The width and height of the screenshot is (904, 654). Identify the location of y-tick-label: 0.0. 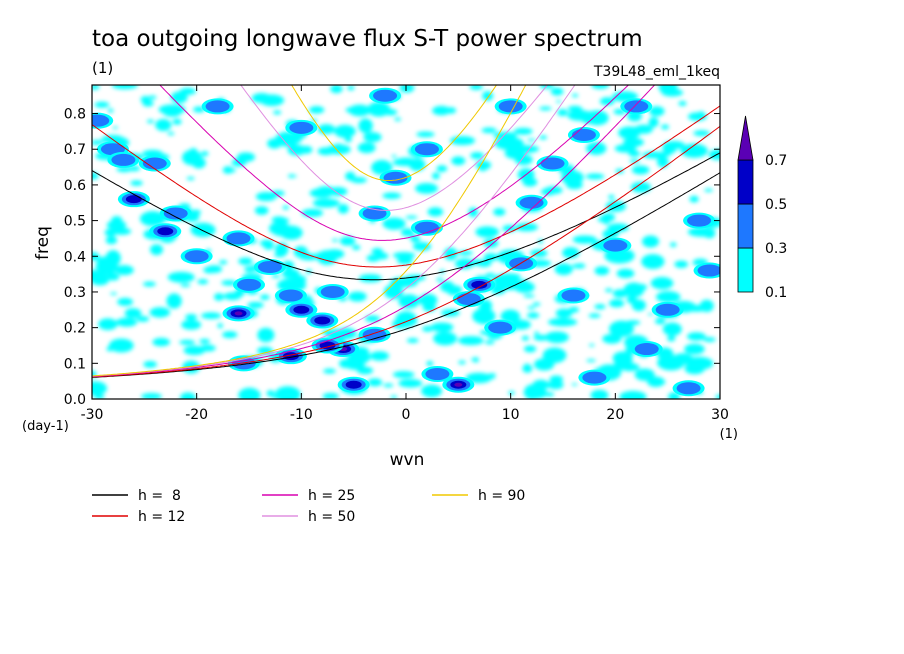
(75, 400).